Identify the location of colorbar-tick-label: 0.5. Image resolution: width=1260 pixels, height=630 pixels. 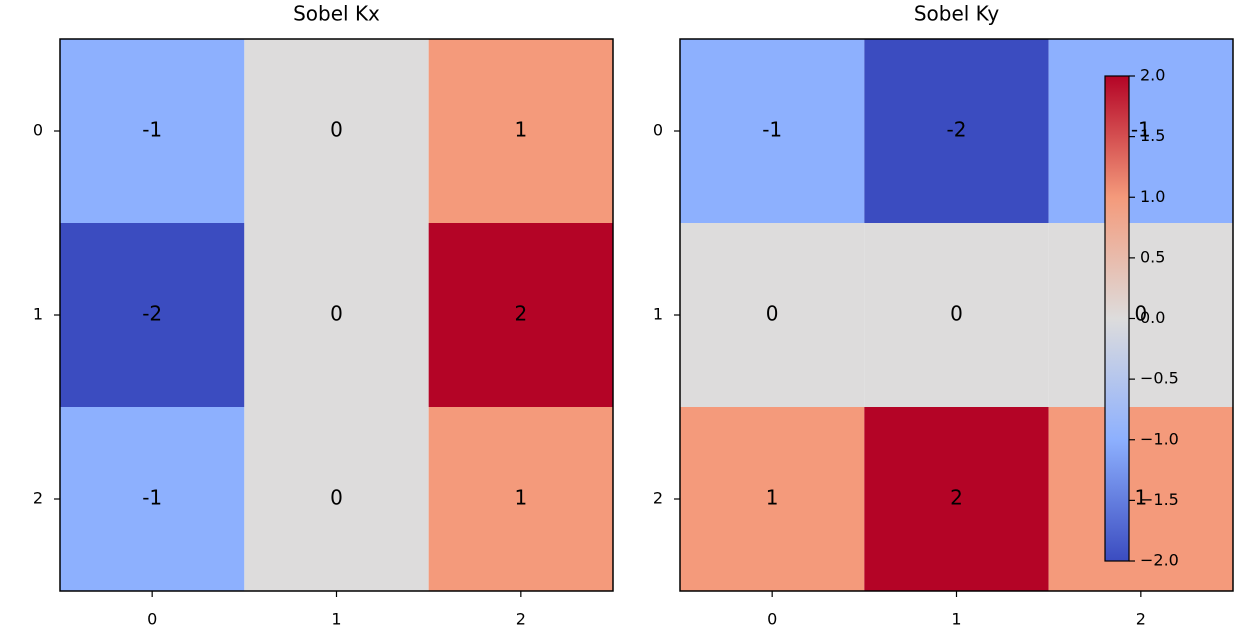
(1152, 256).